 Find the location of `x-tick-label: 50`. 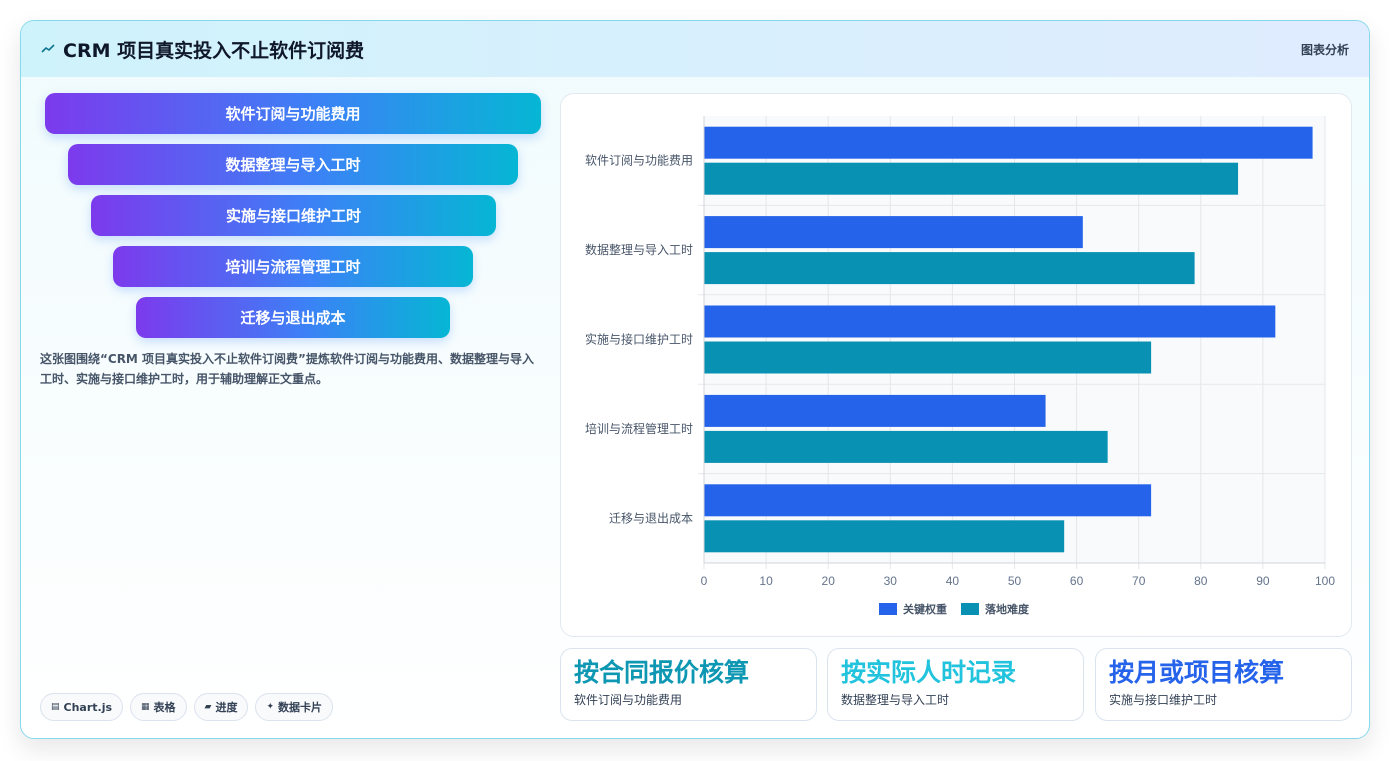

x-tick-label: 50 is located at coordinates (1015, 581).